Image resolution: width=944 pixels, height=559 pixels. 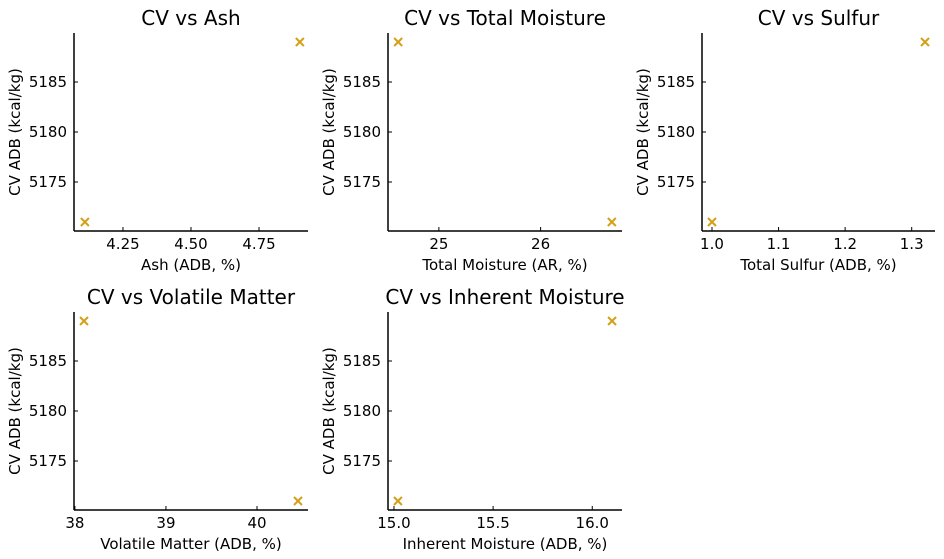 What do you see at coordinates (256, 523) in the screenshot?
I see `x-tick-label: 40` at bounding box center [256, 523].